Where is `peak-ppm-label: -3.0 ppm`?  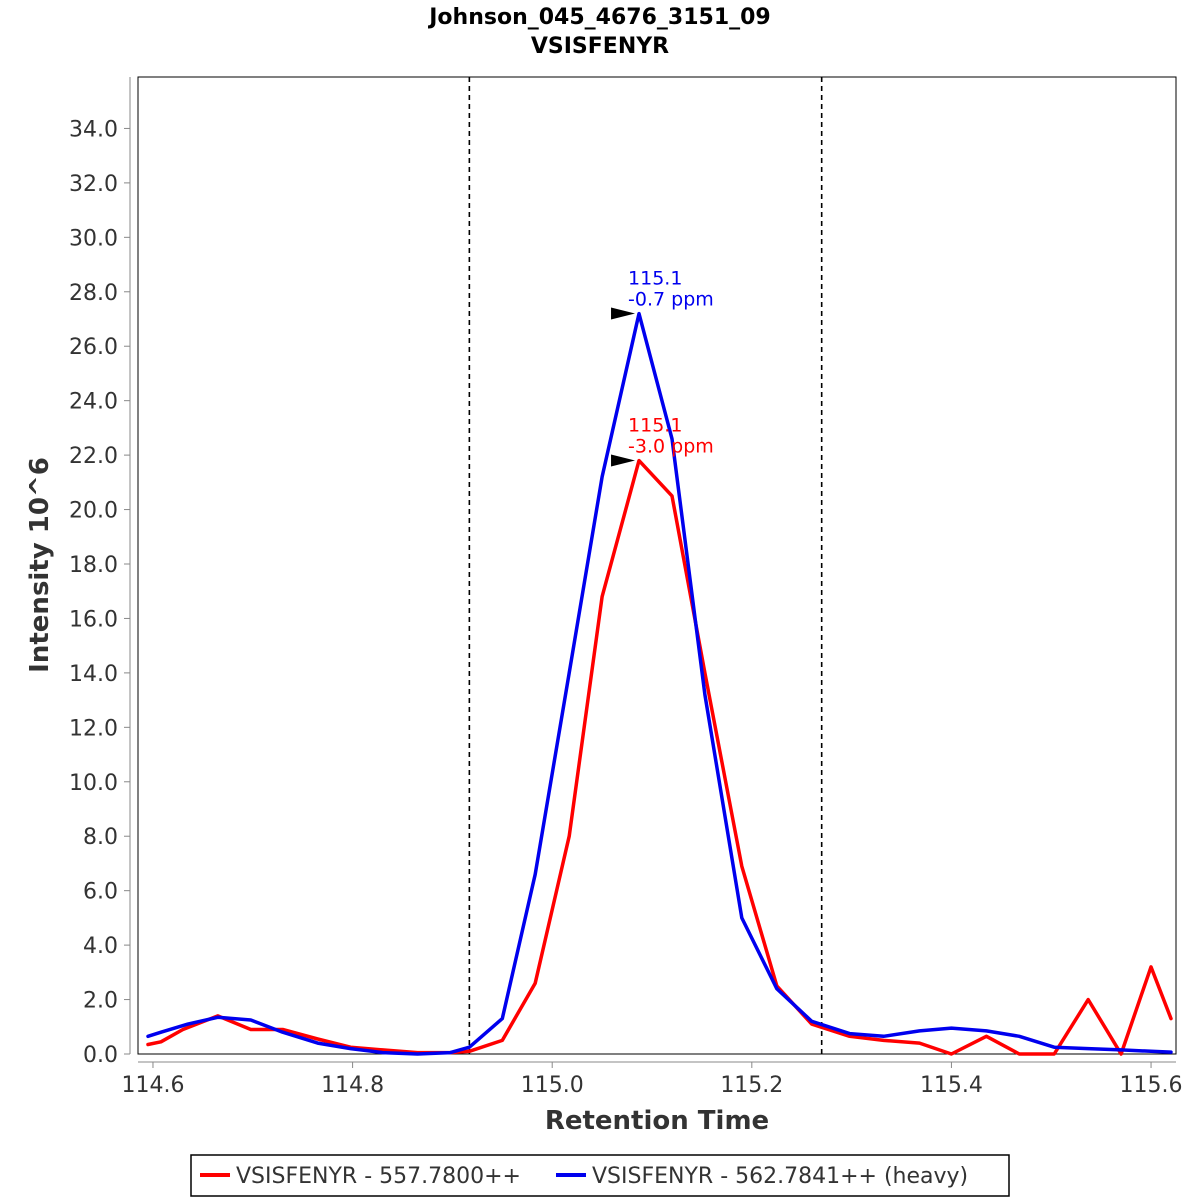
peak-ppm-label: -3.0 ppm is located at coordinates (671, 447).